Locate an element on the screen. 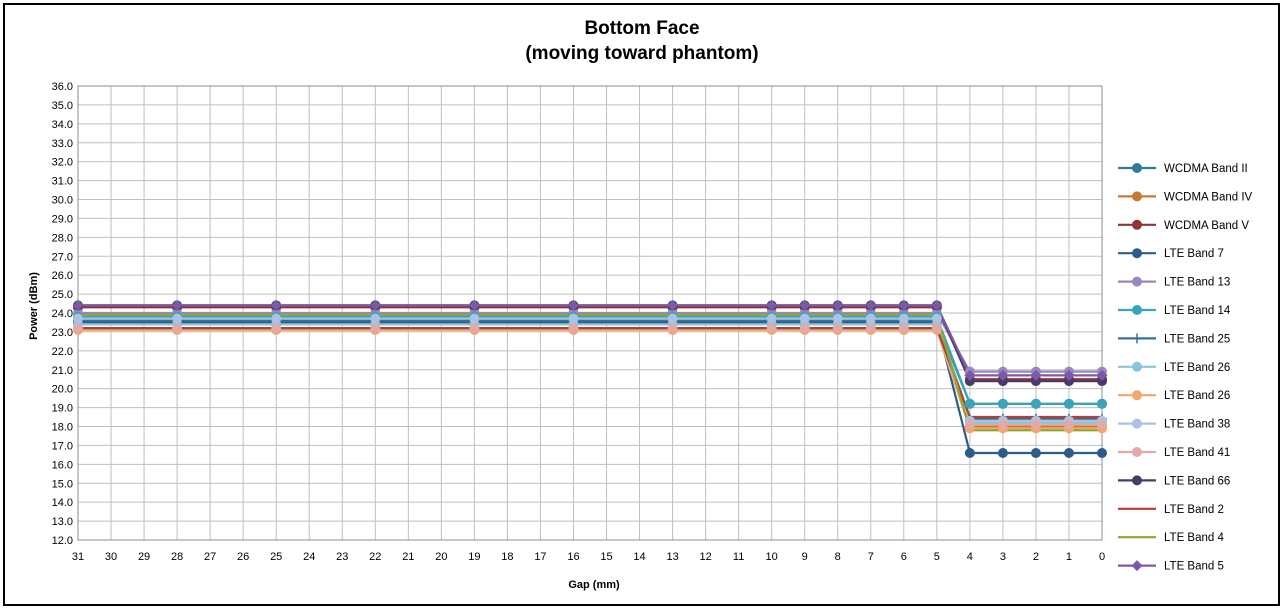 This screenshot has height=612, width=1287. y-tick-label: 17.0 is located at coordinates (62, 446).